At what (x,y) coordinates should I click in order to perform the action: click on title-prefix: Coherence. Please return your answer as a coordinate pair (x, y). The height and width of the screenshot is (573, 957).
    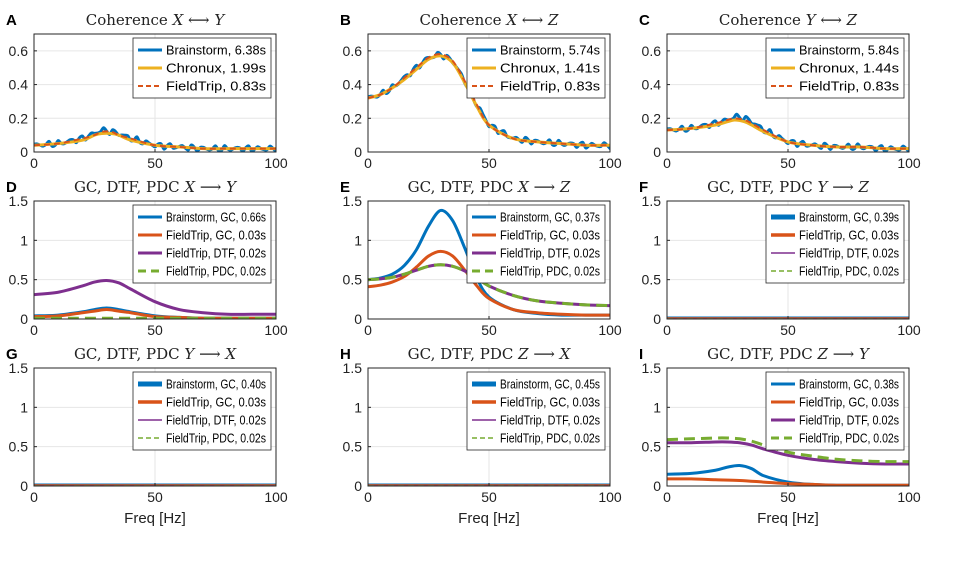
    Looking at the image, I should click on (129, 20).